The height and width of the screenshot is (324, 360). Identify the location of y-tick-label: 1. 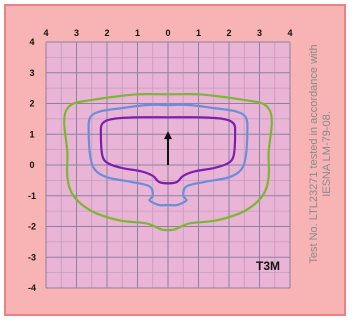
(31, 134).